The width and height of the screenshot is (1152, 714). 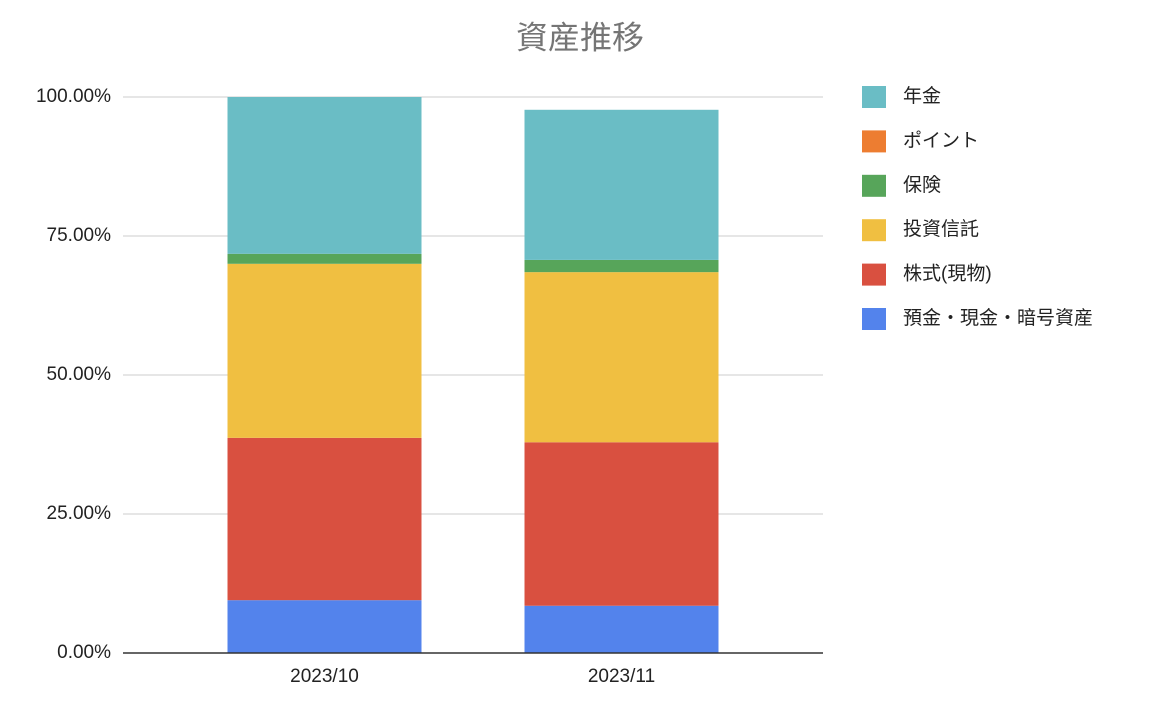 What do you see at coordinates (922, 185) in the screenshot?
I see `legend-label: 保険` at bounding box center [922, 185].